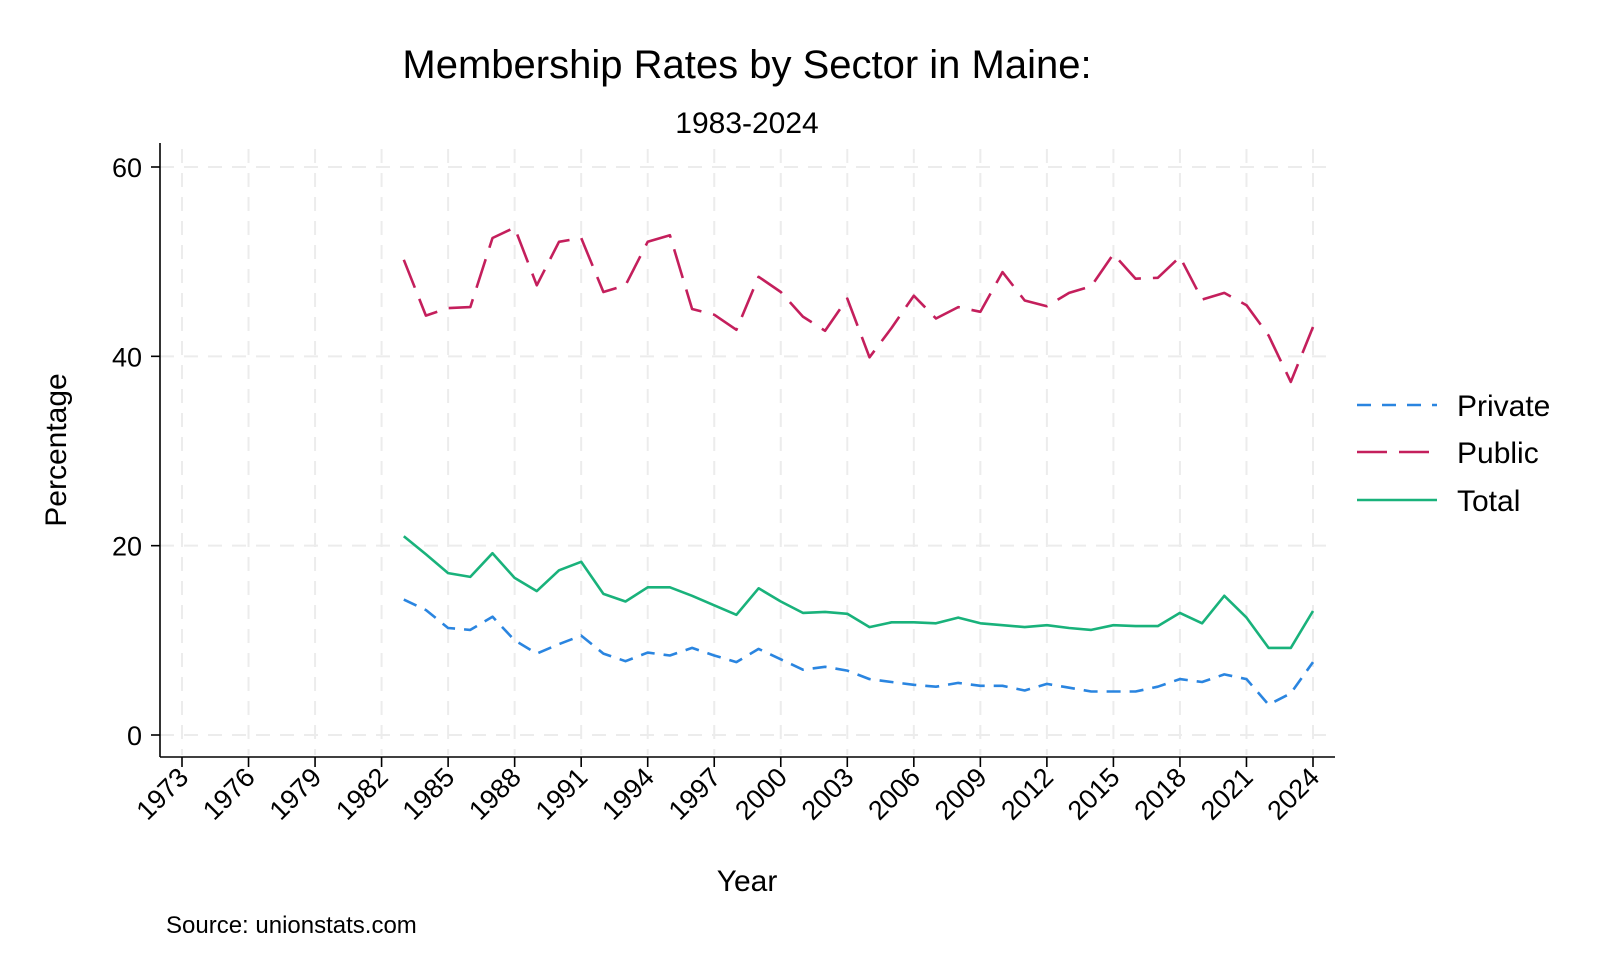 This screenshot has height=972, width=1620. What do you see at coordinates (1227, 794) in the screenshot?
I see `x-tick-label: 2021` at bounding box center [1227, 794].